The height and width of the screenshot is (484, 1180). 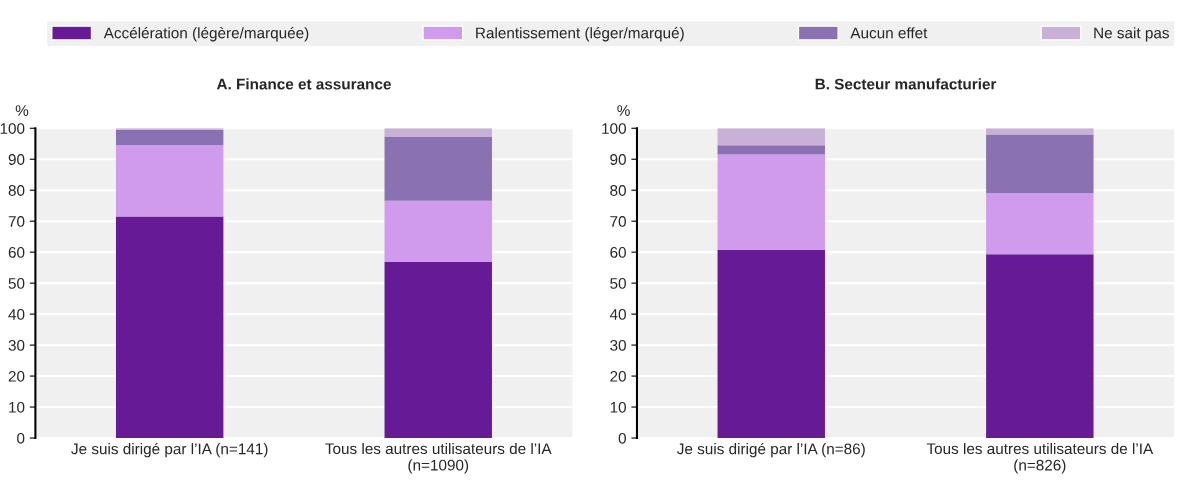 I want to click on chart-title: B. Secteur manufacturier, so click(x=906, y=84).